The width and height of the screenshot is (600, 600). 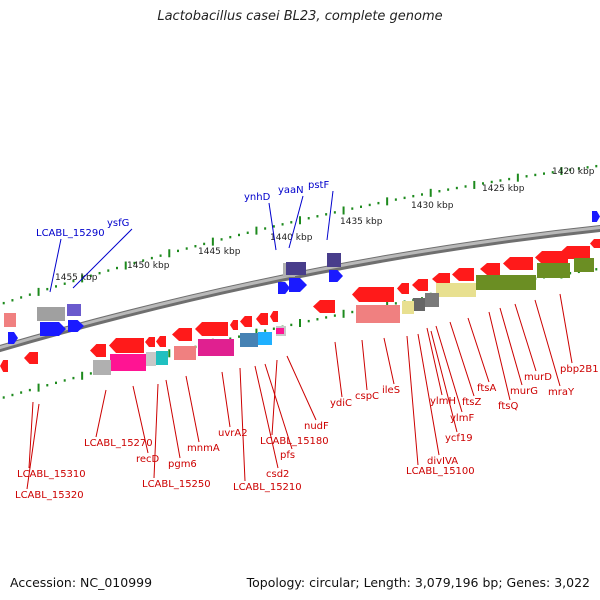 I want to click on leader-line-pgm6, so click(x=173, y=419).